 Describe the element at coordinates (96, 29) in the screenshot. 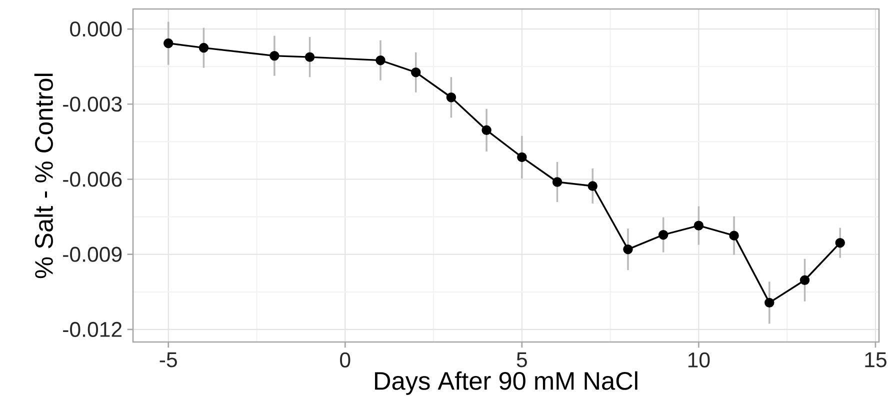

I see `y-tick-label: 0.000` at that location.